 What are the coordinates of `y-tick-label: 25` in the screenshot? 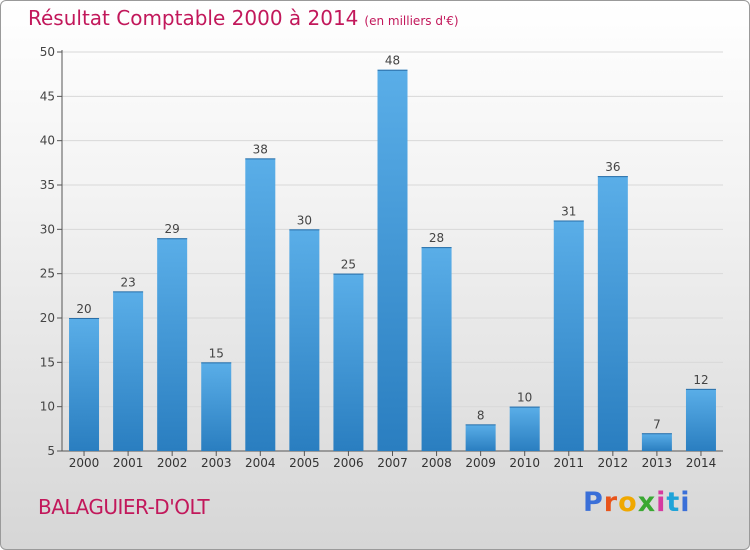 It's located at (47, 274).